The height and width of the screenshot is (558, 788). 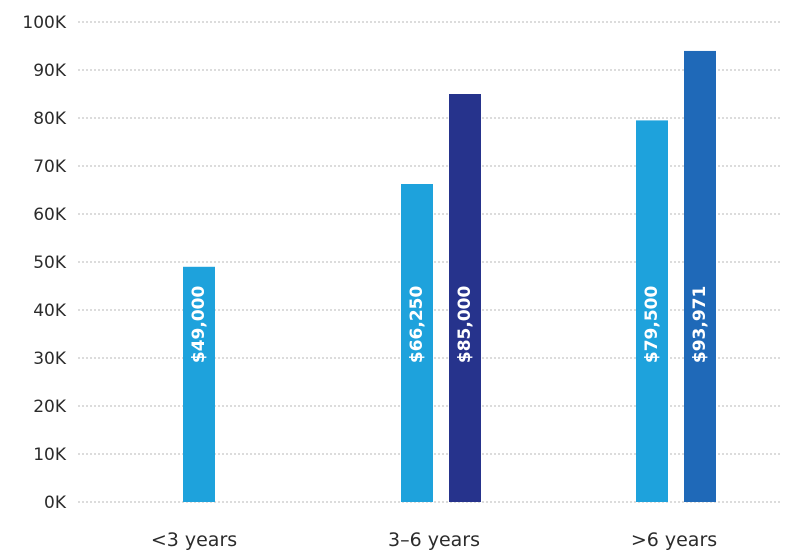 I want to click on y-tick-label: 10K, so click(x=50, y=455).